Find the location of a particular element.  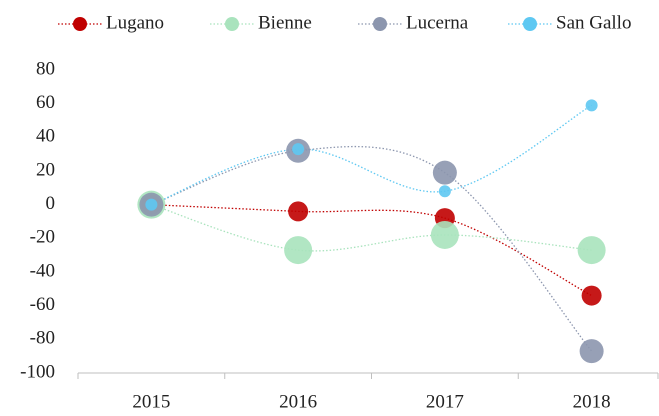

x-tick-label: 2016 is located at coordinates (298, 401).